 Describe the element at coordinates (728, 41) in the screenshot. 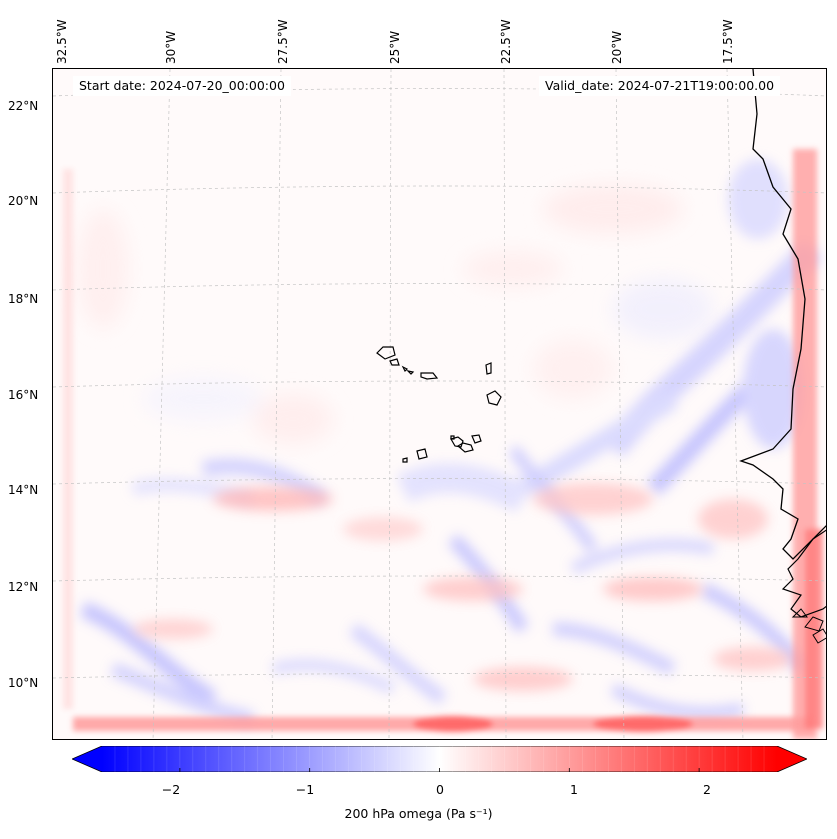

I see `lon-label-17-5w: 17.5°W` at that location.